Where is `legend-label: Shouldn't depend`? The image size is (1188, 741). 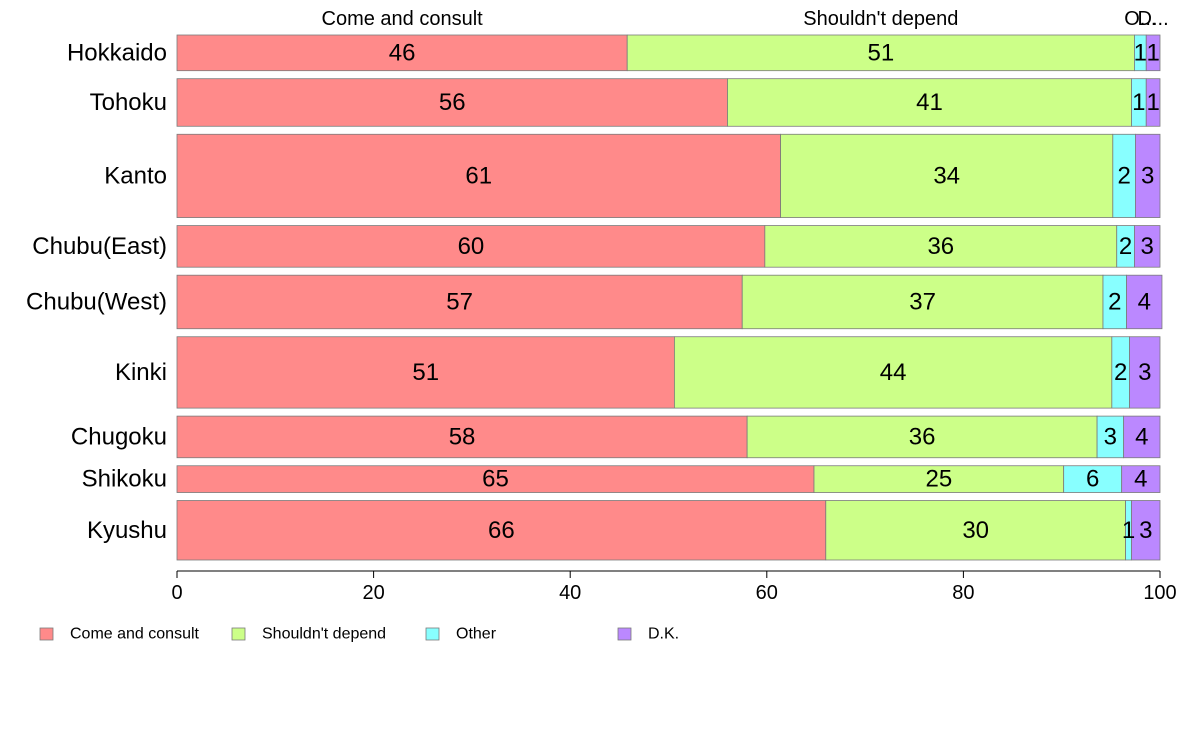
legend-label: Shouldn't depend is located at coordinates (324, 634).